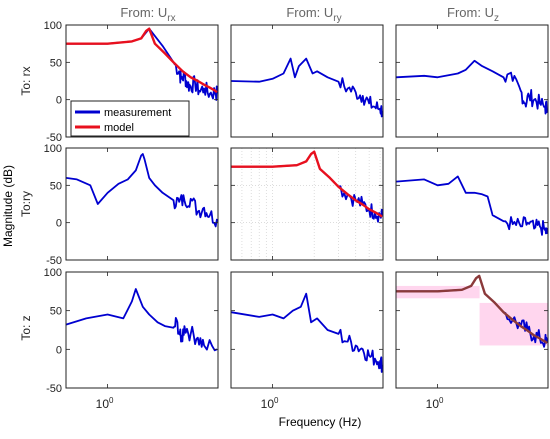  I want to click on highlight-band, so click(513, 324).